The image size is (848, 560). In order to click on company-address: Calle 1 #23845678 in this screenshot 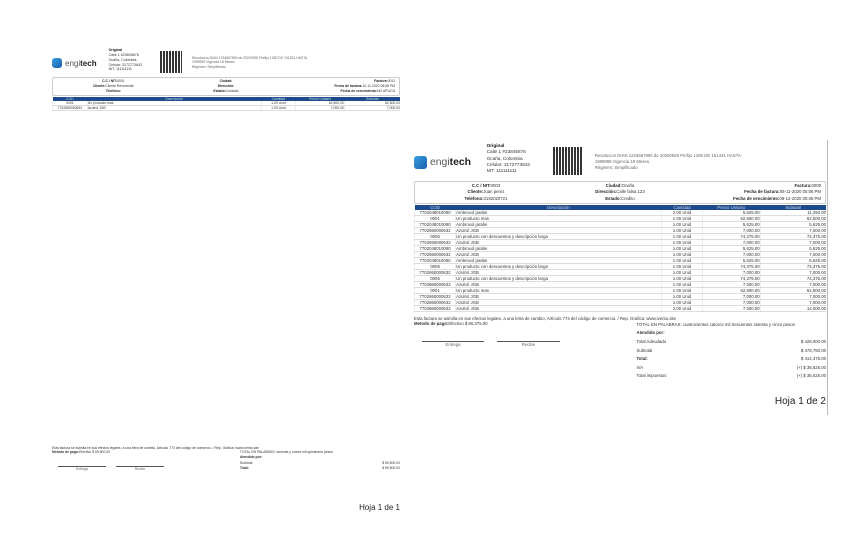, I will do `click(506, 152)`.